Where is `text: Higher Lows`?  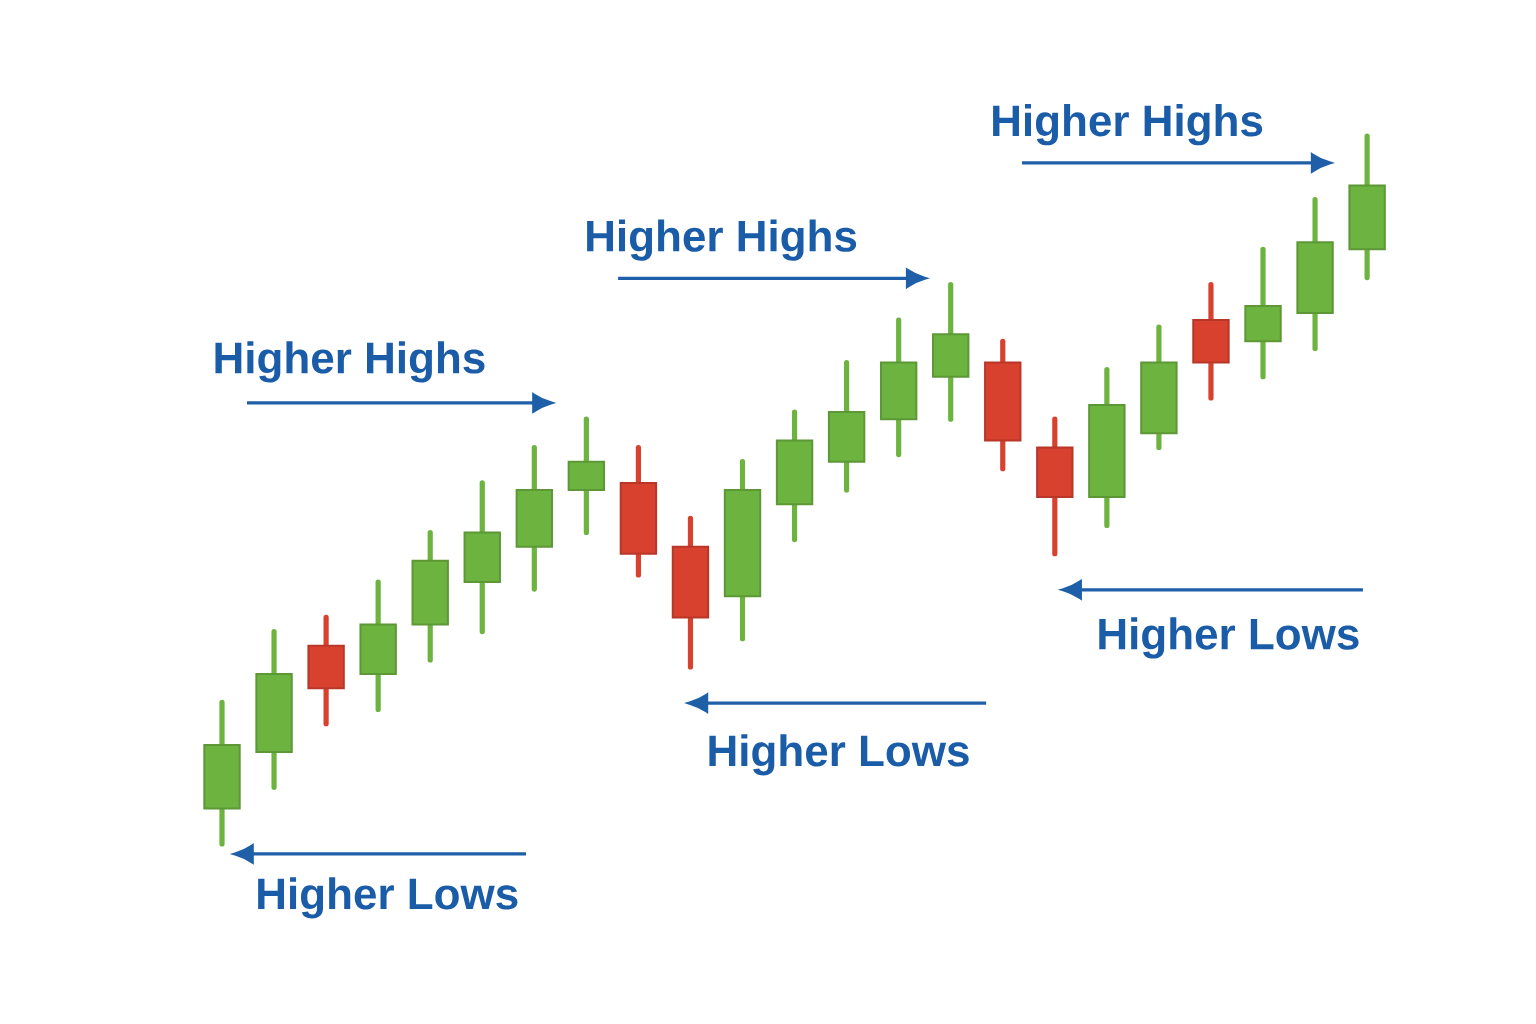
text: Higher Lows is located at coordinates (388, 898).